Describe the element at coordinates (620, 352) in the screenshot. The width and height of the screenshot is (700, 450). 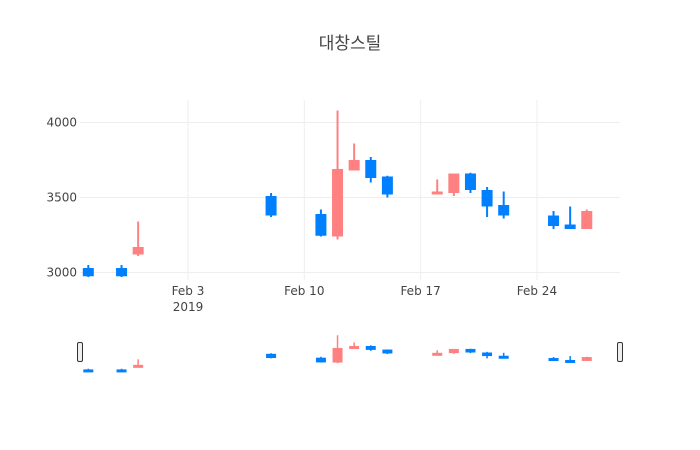
I see `range-slider-right-handle` at that location.